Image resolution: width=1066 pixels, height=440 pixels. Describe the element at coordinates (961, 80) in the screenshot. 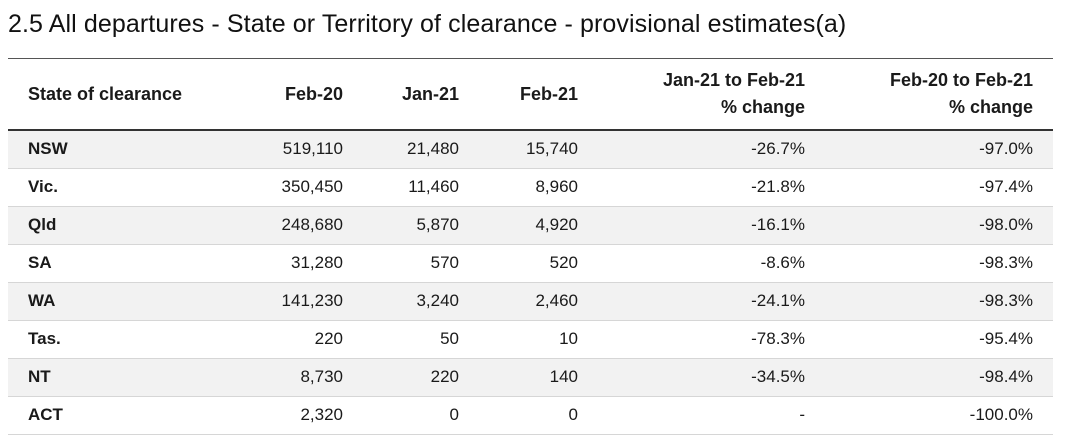

I see `column-header-feb20-feb21-line1: Feb-20 to Feb-21` at that location.